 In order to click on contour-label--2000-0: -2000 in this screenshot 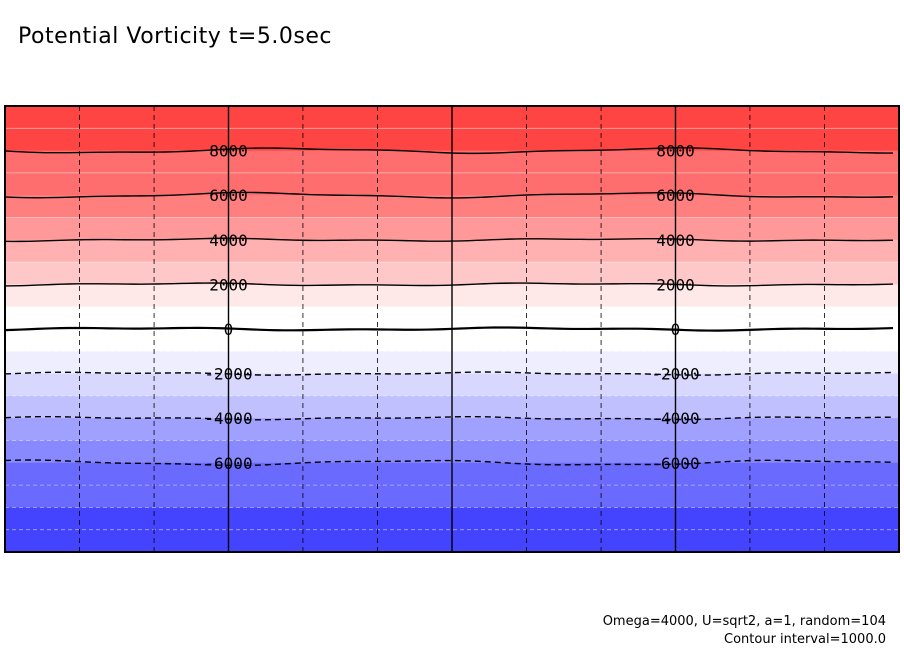, I will do `click(228, 374)`.